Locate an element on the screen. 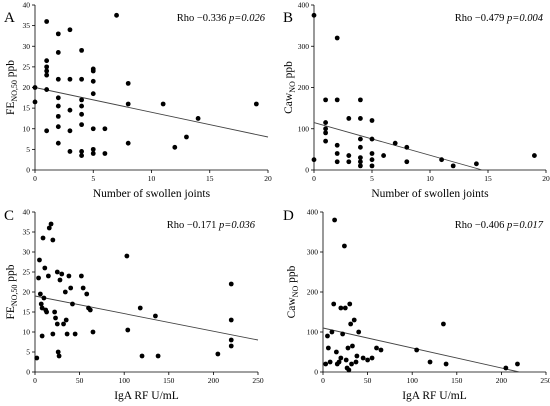 Image resolution: width=550 pixels, height=406 pixels. x-axis-label: IgA RF U/mL is located at coordinates (146, 396).